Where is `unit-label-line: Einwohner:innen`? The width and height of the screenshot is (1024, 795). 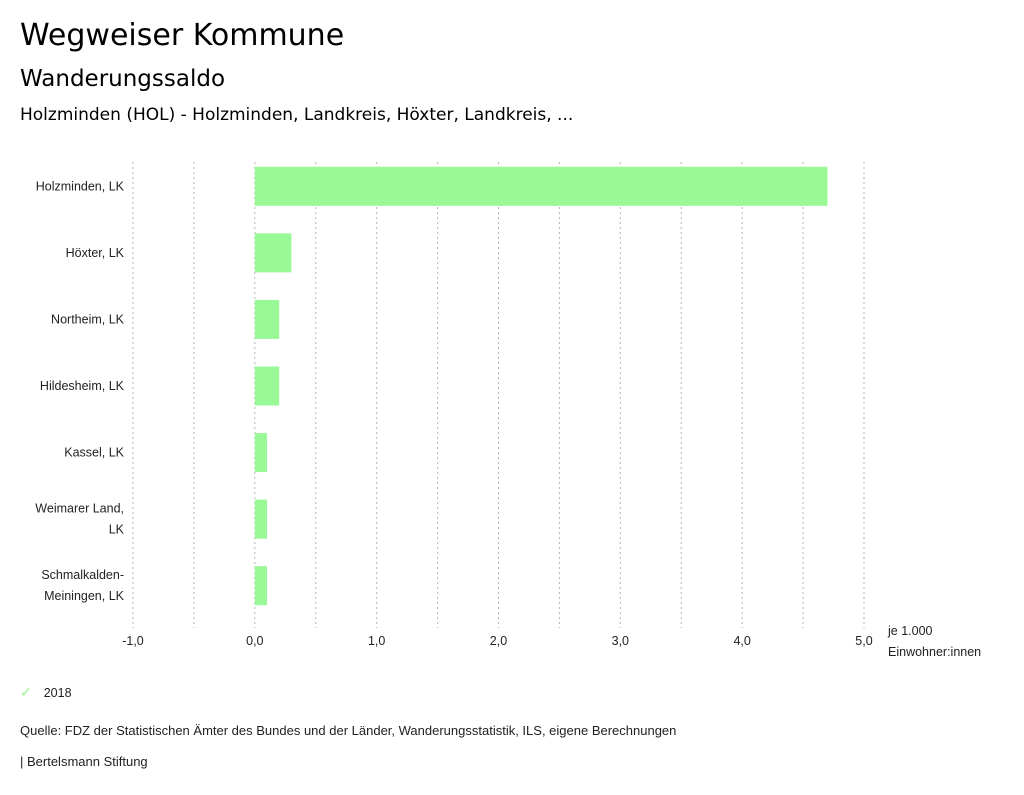
unit-label-line: Einwohner:innen is located at coordinates (934, 652).